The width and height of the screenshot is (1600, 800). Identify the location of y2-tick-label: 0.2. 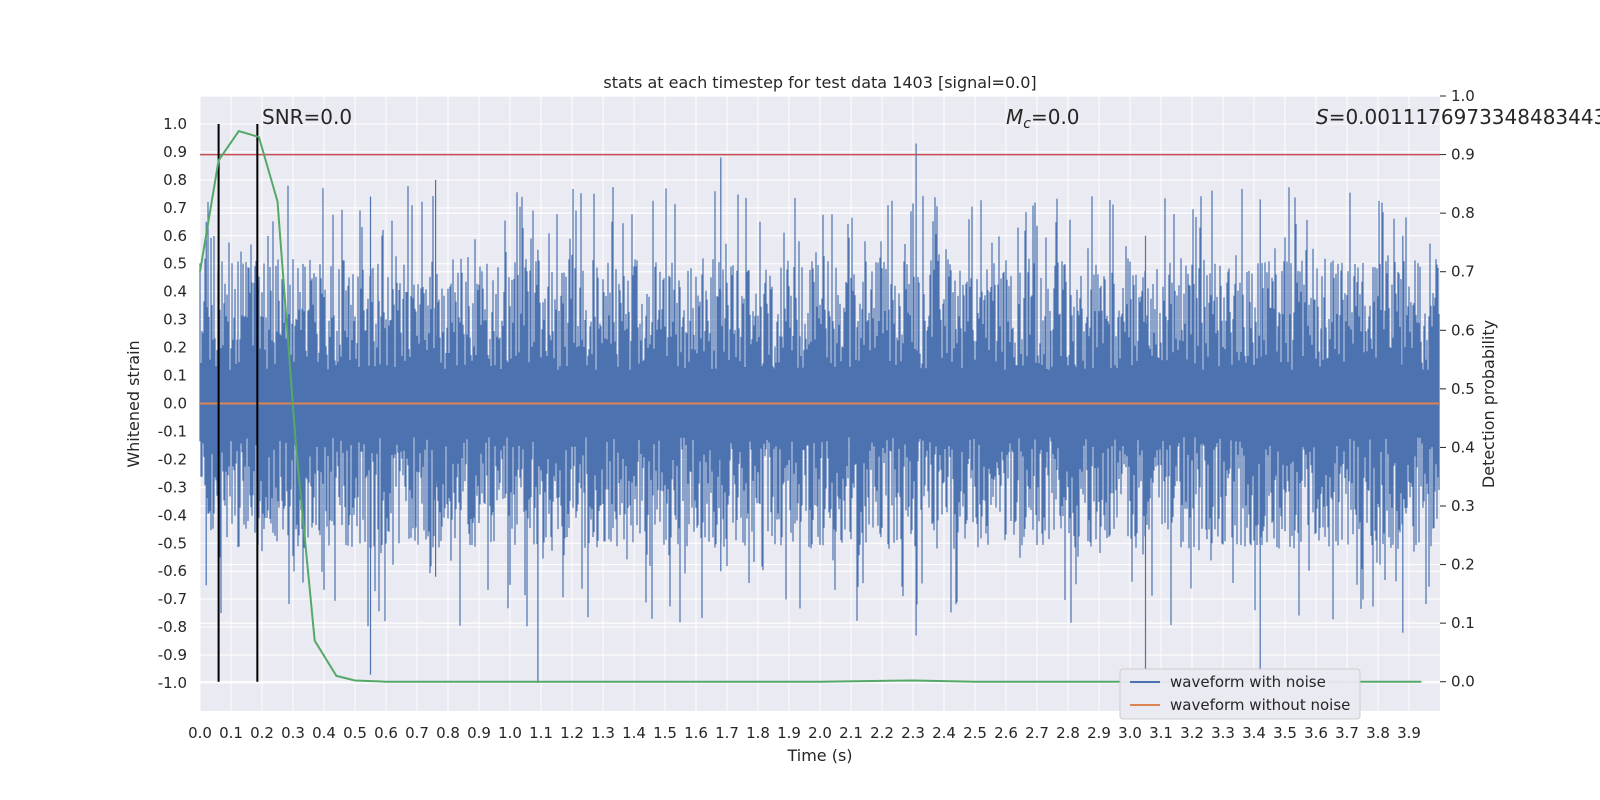
(1463, 565).